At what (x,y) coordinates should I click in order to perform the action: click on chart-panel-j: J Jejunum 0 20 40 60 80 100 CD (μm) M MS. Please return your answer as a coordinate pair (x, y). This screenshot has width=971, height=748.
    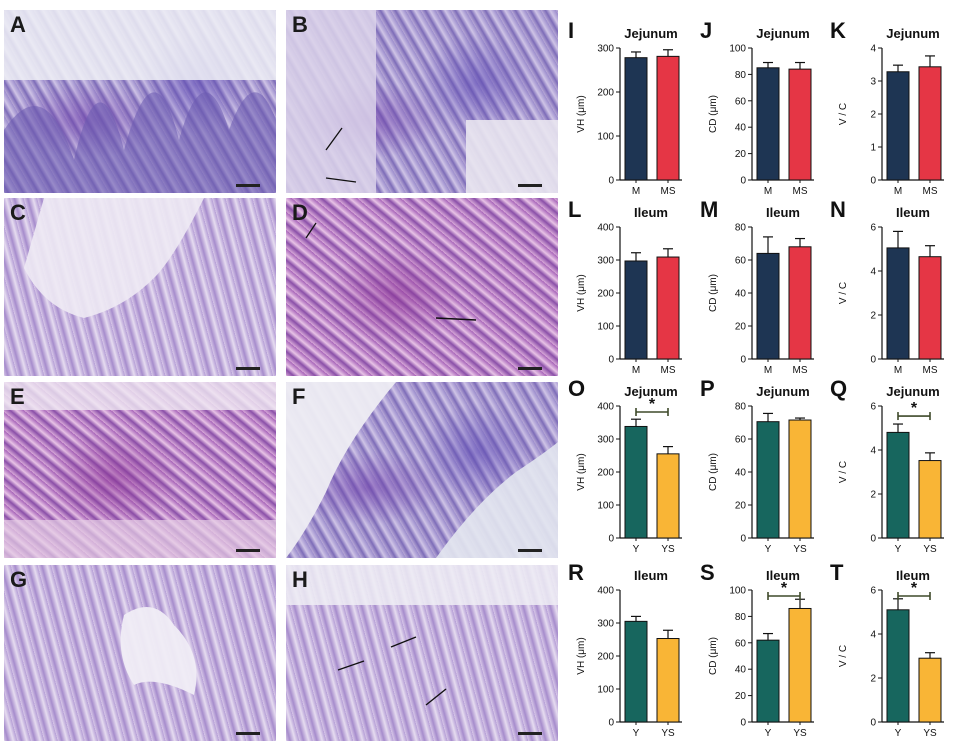
    Looking at the image, I should click on (757, 107).